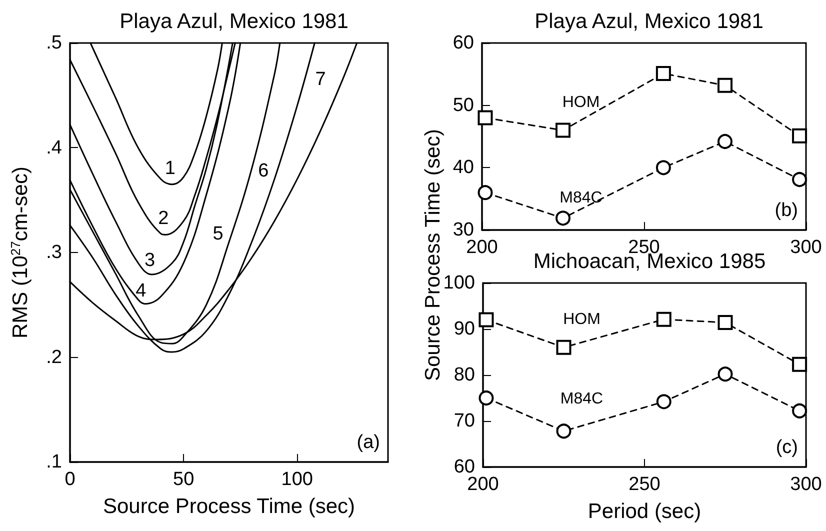 Image resolution: width=826 pixels, height=531 pixels. I want to click on series-label: 2, so click(163, 219).